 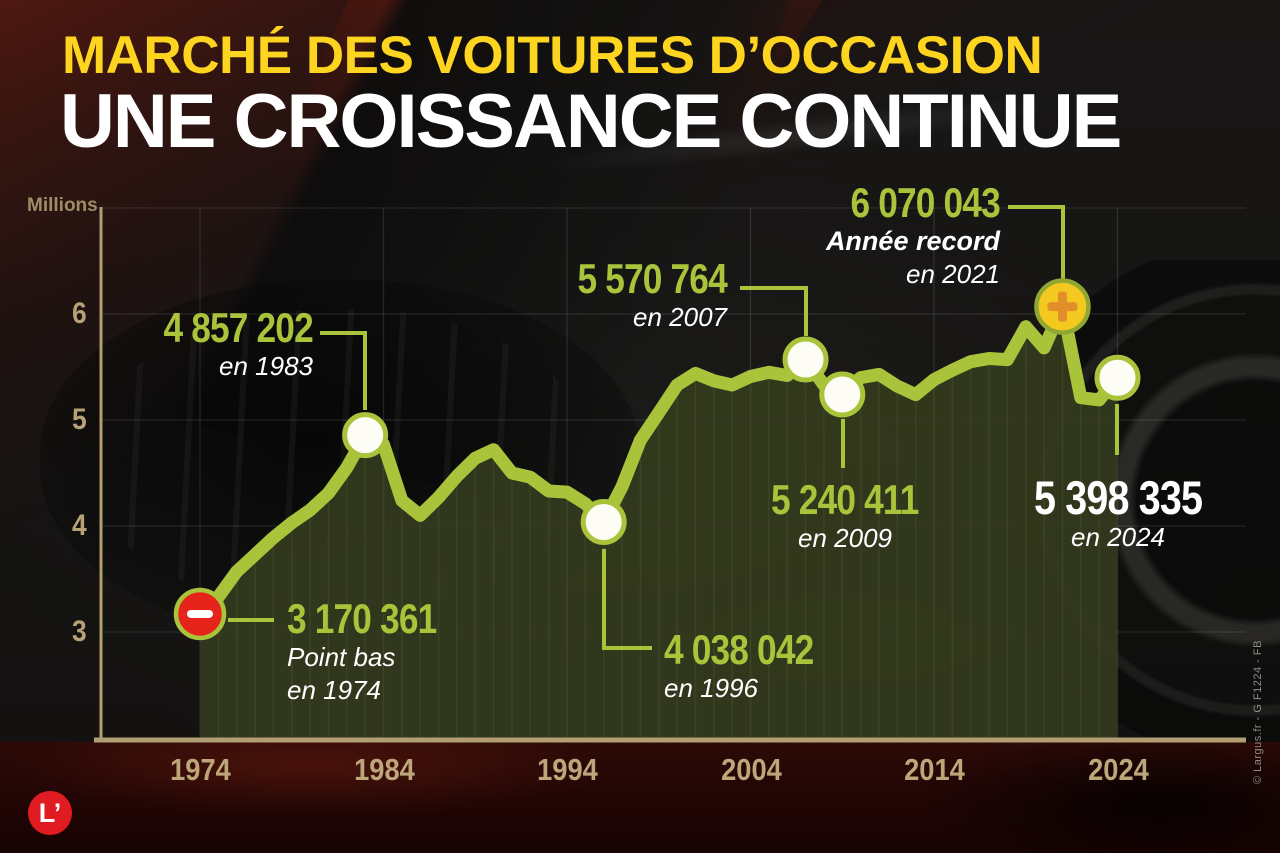 I want to click on callout-2007-value: 5 570 764, so click(x=652, y=278).